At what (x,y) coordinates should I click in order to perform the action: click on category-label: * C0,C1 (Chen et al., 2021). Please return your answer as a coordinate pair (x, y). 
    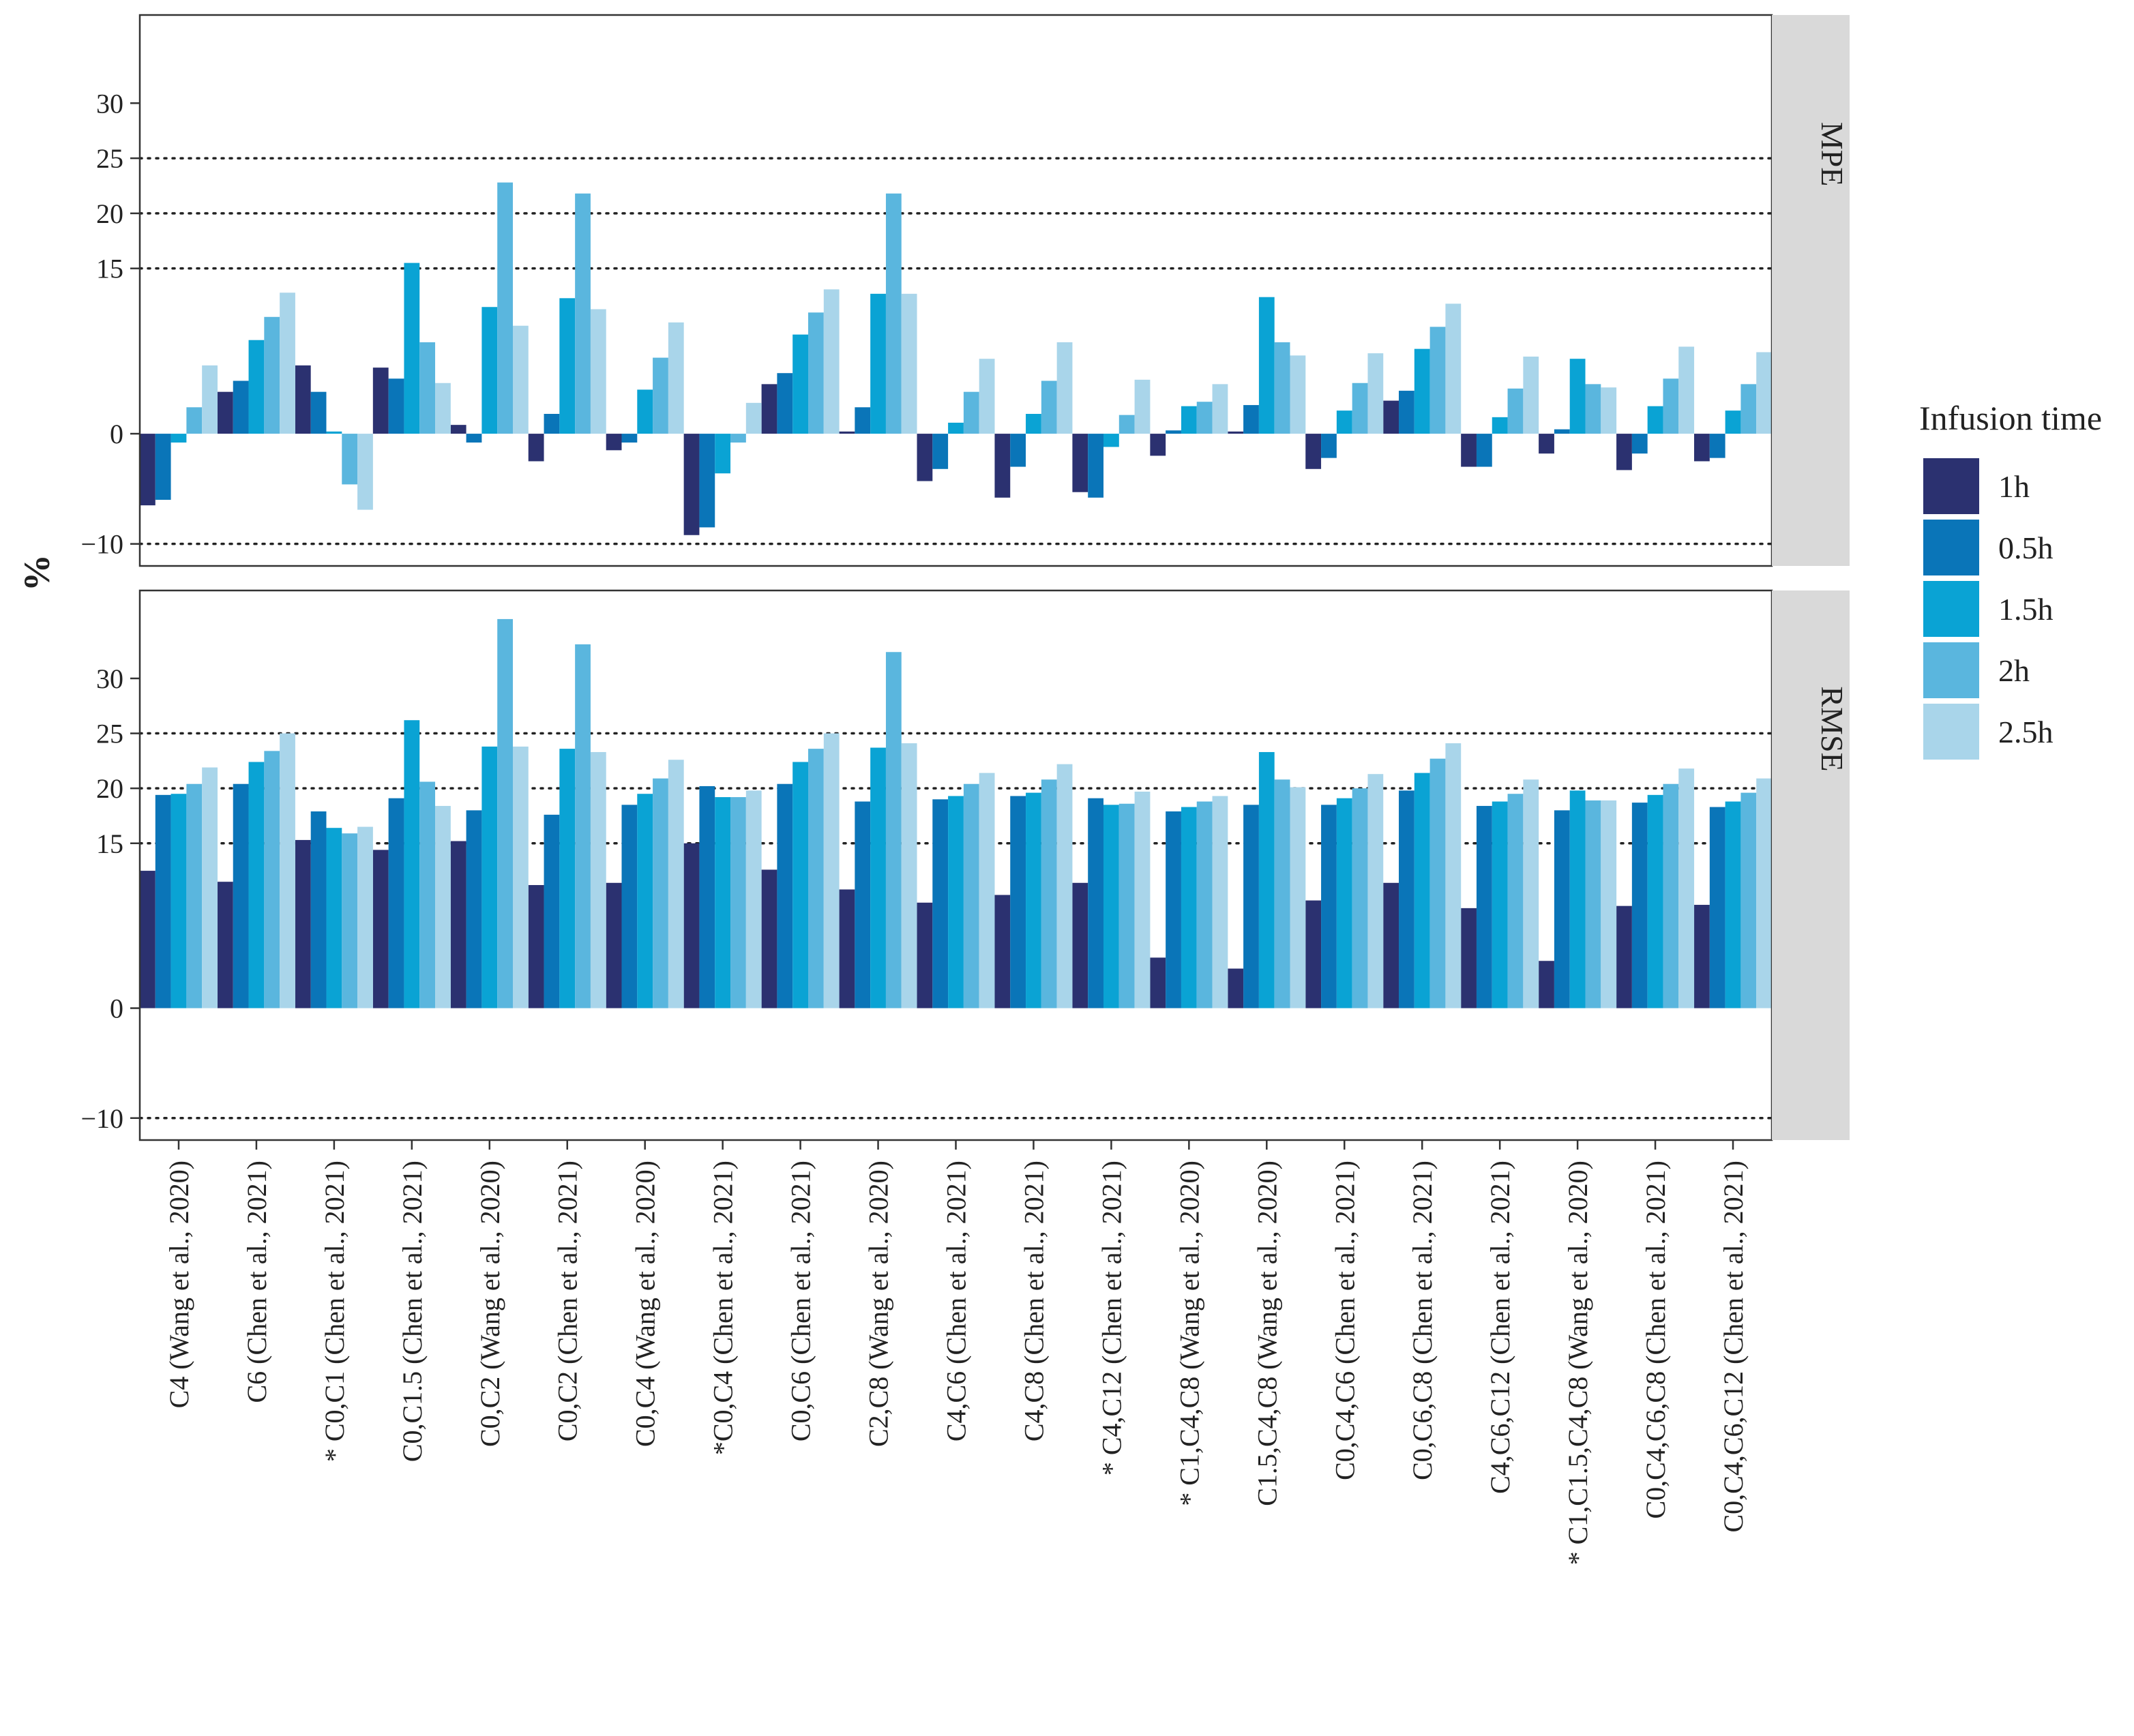
    Looking at the image, I should click on (334, 1311).